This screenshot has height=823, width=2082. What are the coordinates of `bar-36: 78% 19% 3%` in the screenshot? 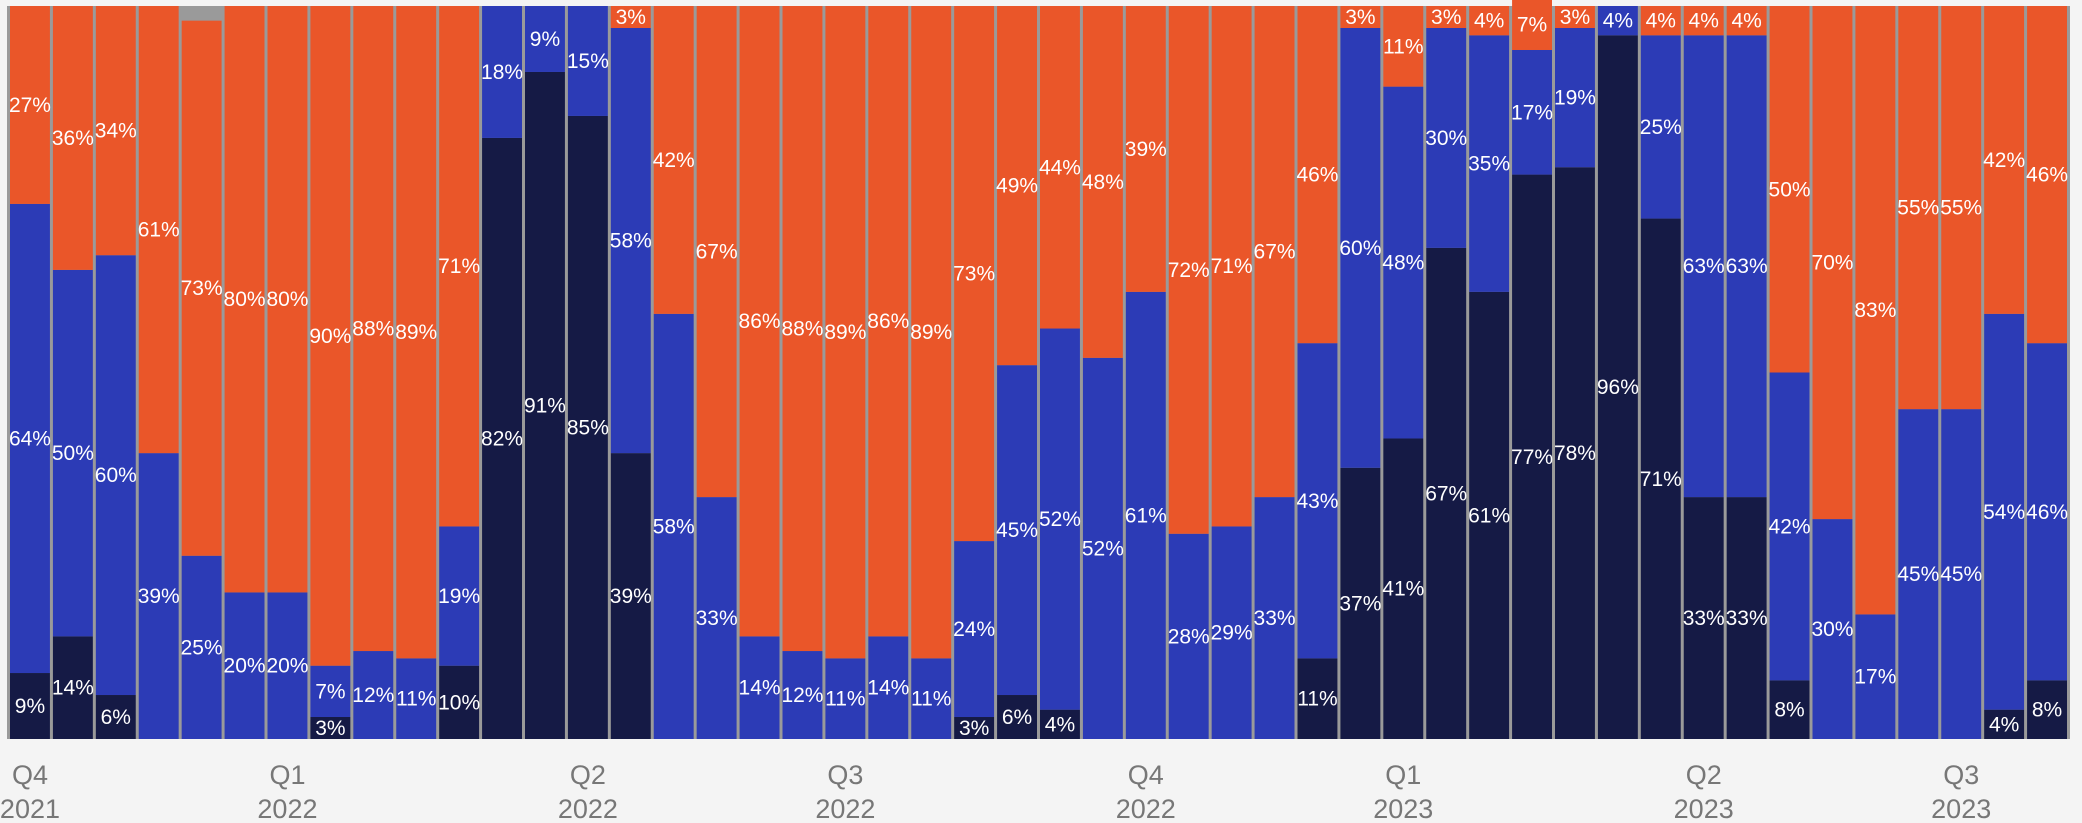 It's located at (1575, 372).